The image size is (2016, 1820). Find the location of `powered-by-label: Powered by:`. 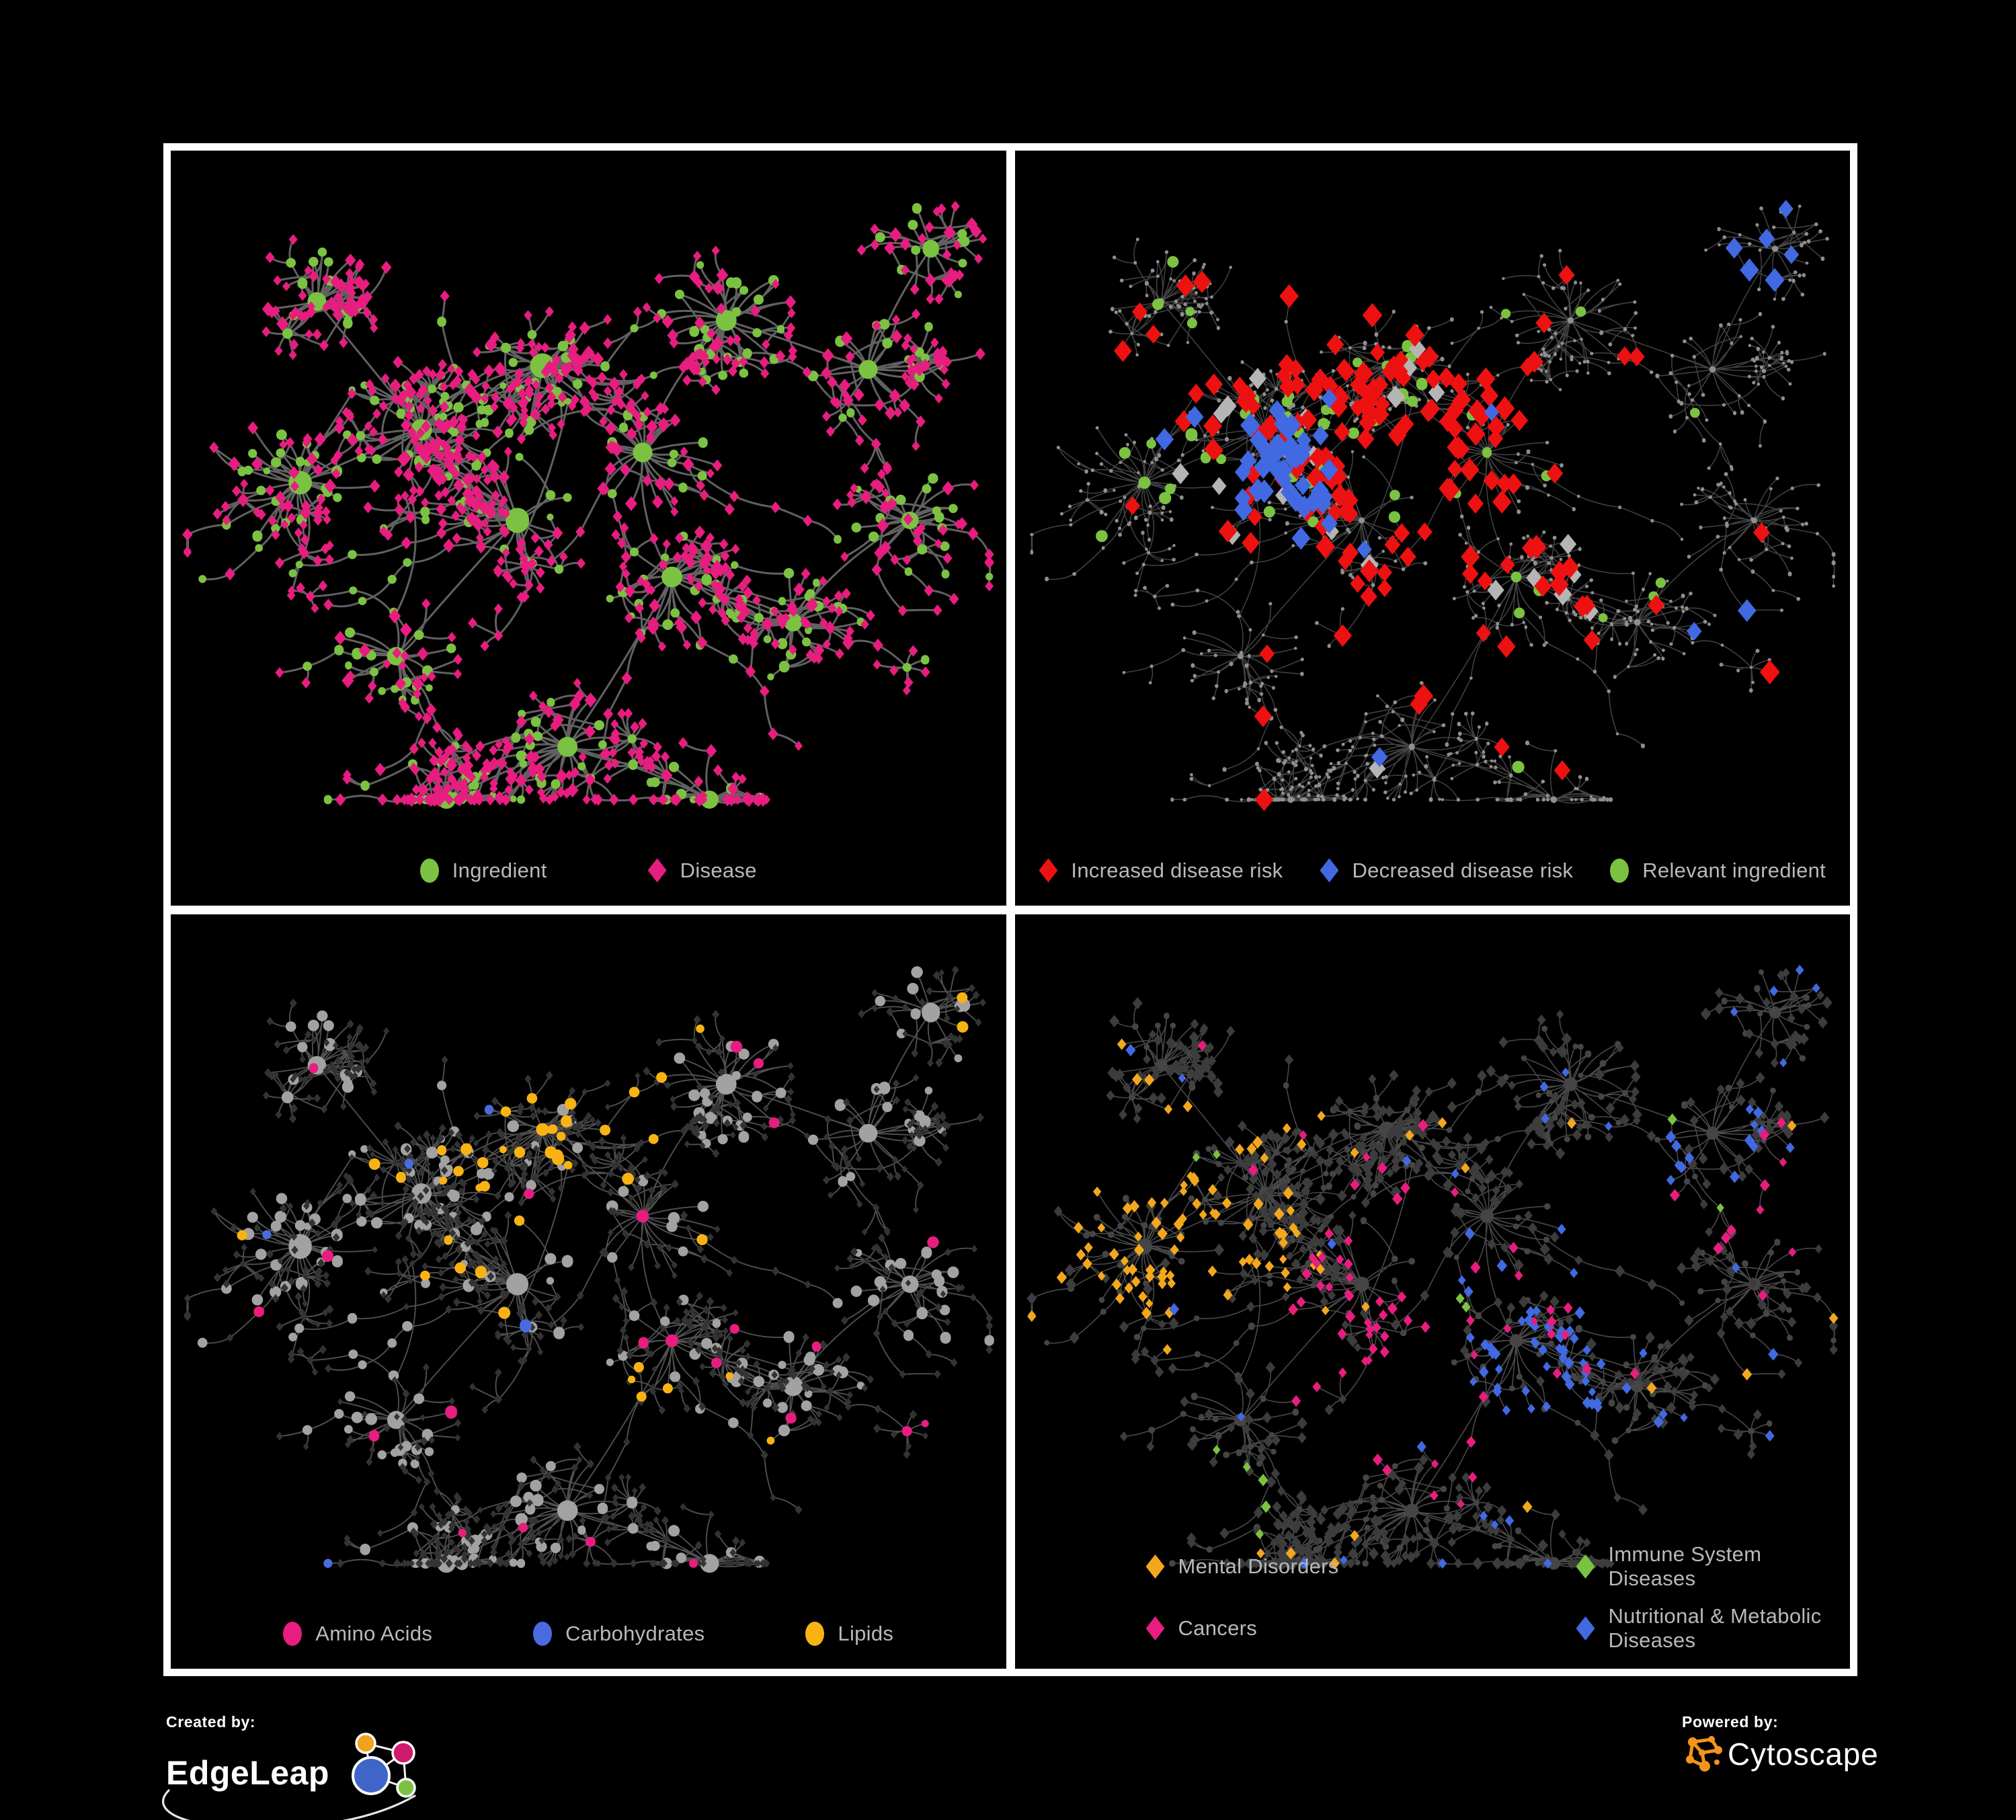

powered-by-label: Powered by: is located at coordinates (1730, 1722).